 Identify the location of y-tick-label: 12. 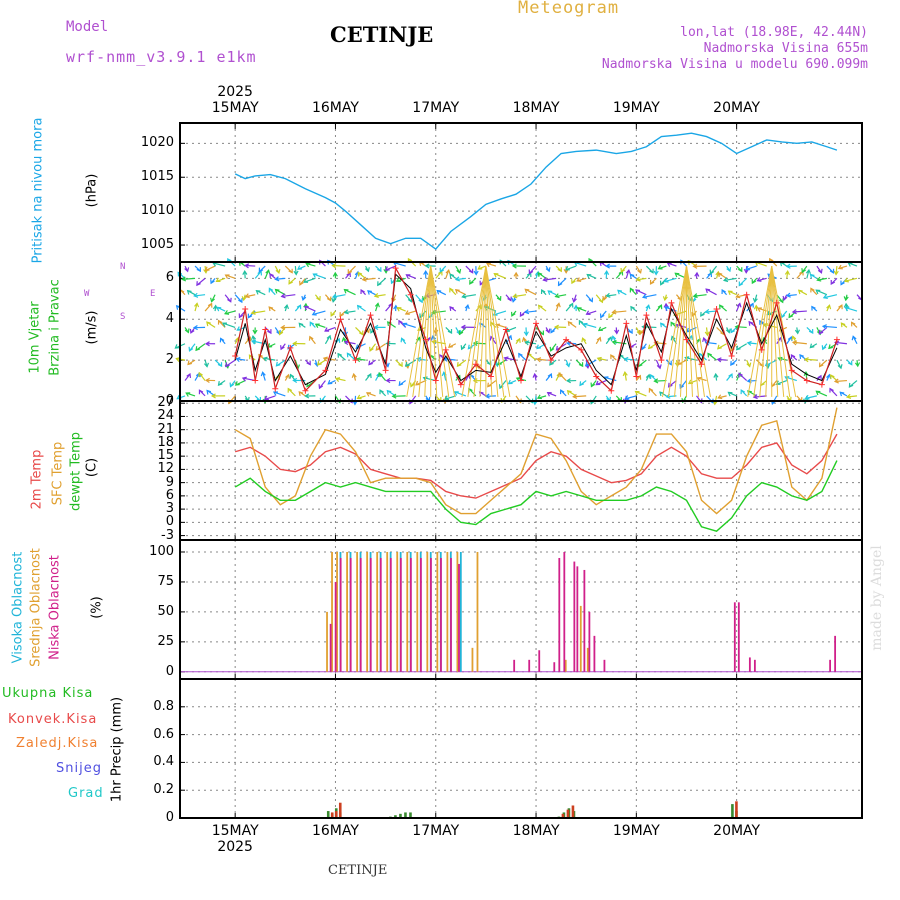
(165, 469).